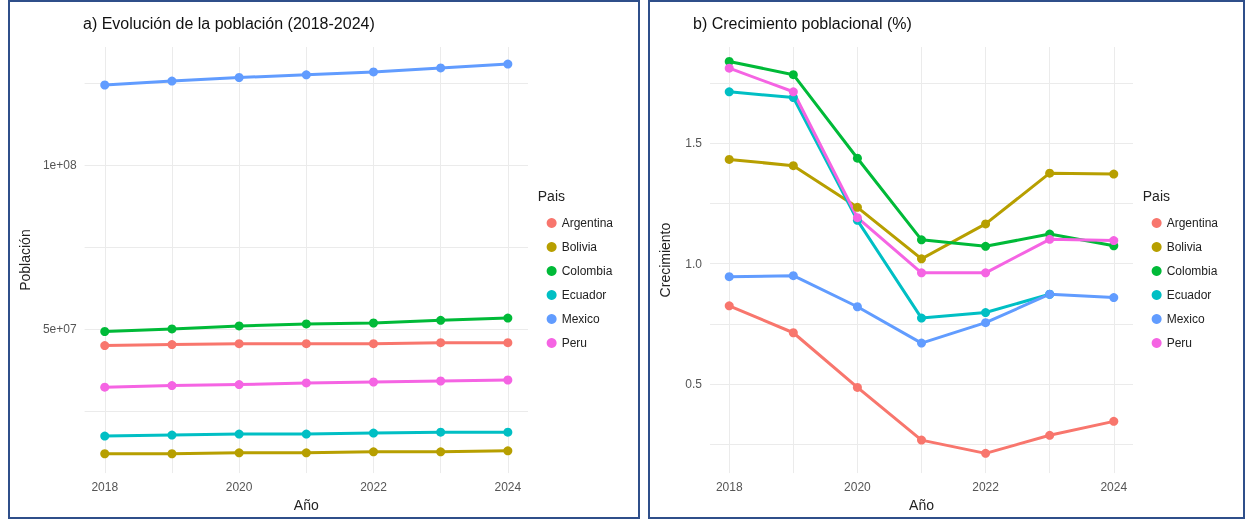 The width and height of the screenshot is (1245, 521). Describe the element at coordinates (25, 260) in the screenshot. I see `y-axis-title: Población` at that location.